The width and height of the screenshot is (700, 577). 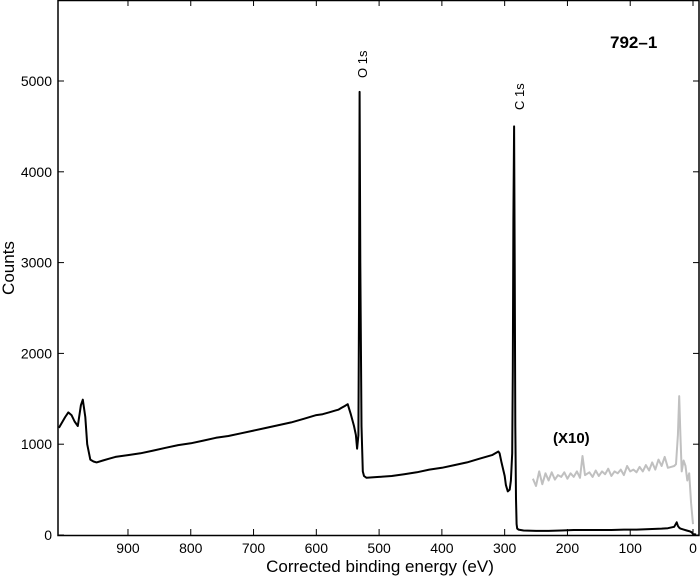 What do you see at coordinates (631, 548) in the screenshot?
I see `x-tick-label: 100` at bounding box center [631, 548].